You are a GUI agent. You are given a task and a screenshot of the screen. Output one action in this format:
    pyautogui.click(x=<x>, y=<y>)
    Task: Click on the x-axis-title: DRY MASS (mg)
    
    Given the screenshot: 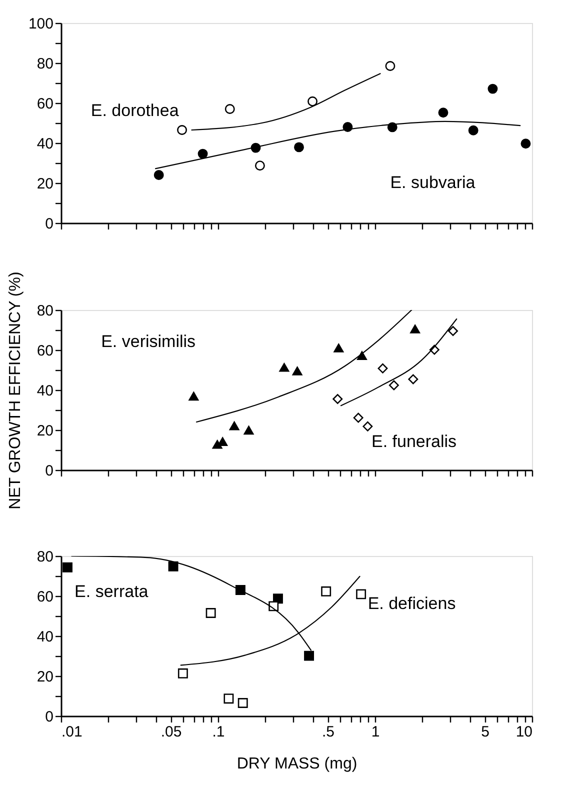 What is the action you would take?
    pyautogui.click(x=297, y=764)
    